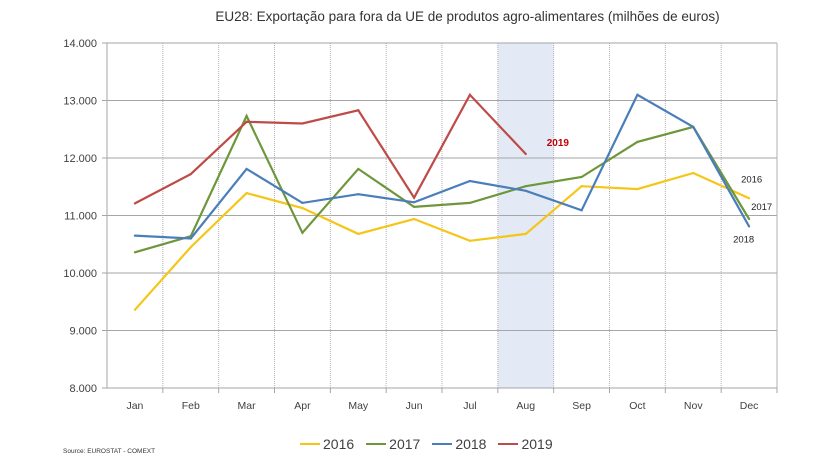 This screenshot has height=461, width=820. I want to click on data-point-2018-jan, so click(135, 235).